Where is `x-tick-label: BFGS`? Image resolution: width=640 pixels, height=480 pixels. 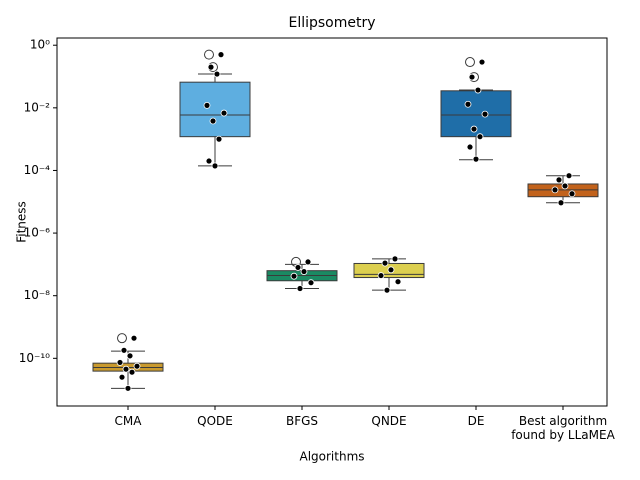 x-tick-label: BFGS is located at coordinates (302, 421).